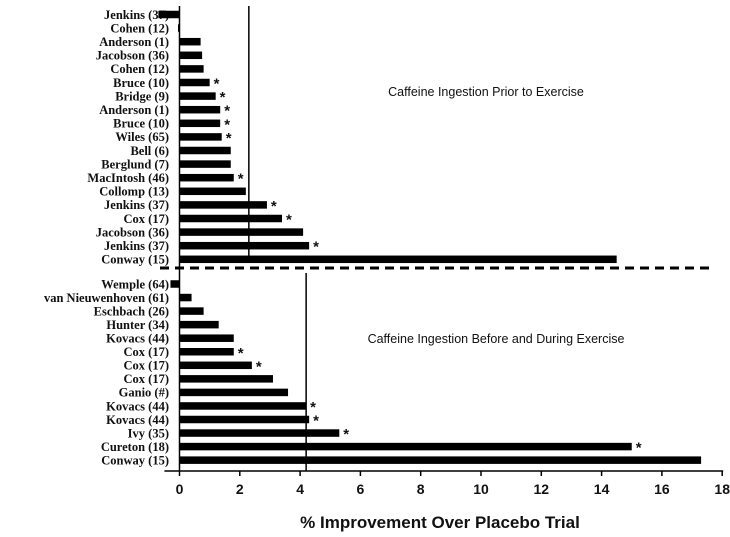 This screenshot has height=537, width=730. What do you see at coordinates (421, 489) in the screenshot?
I see `x-tick-label: 8` at bounding box center [421, 489].